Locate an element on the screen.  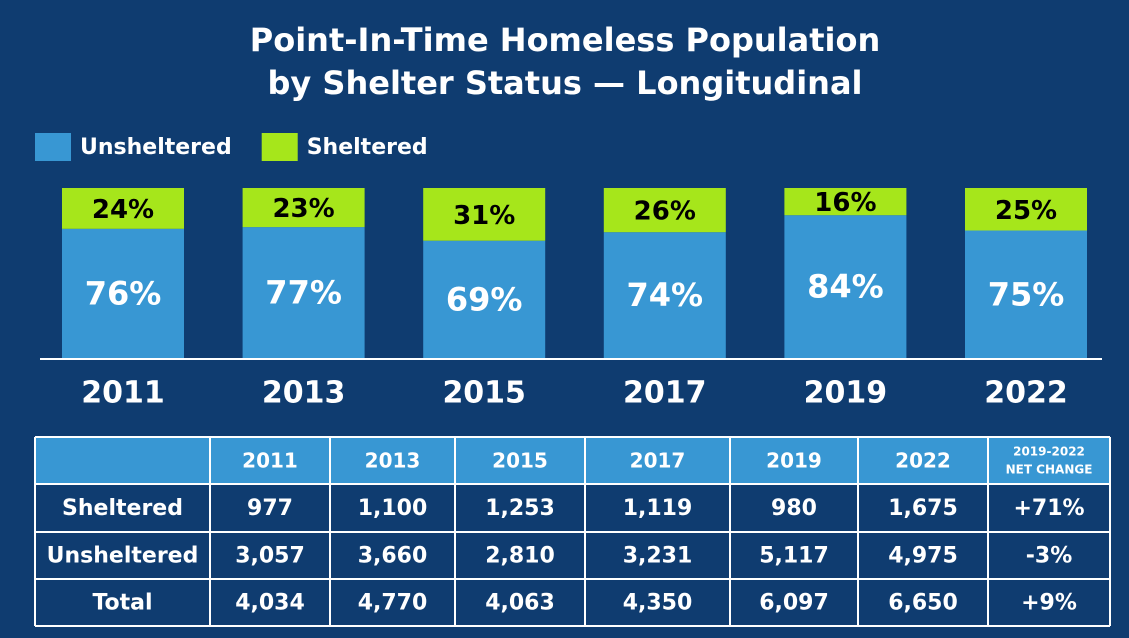
table-cell: 4,063 is located at coordinates (520, 603).